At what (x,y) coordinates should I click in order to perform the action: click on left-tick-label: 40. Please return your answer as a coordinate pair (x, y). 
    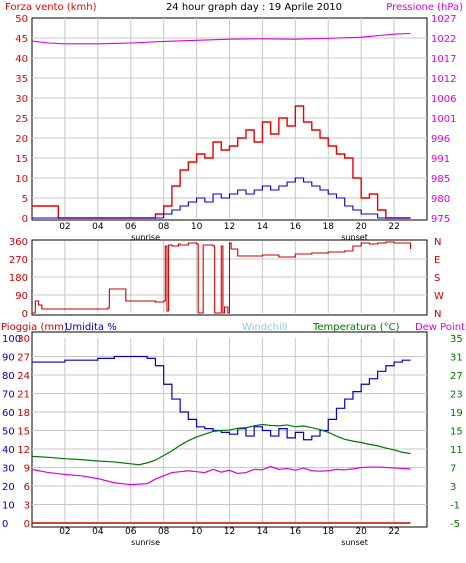
    Looking at the image, I should click on (21, 59).